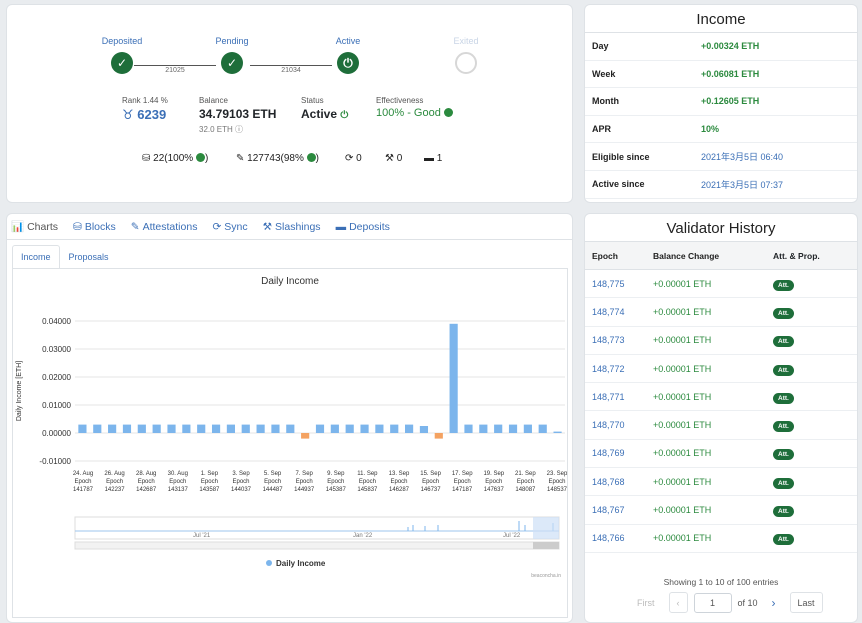 The width and height of the screenshot is (862, 623). Describe the element at coordinates (730, 46) in the screenshot. I see `income-value: +0.00324 ETH` at that location.